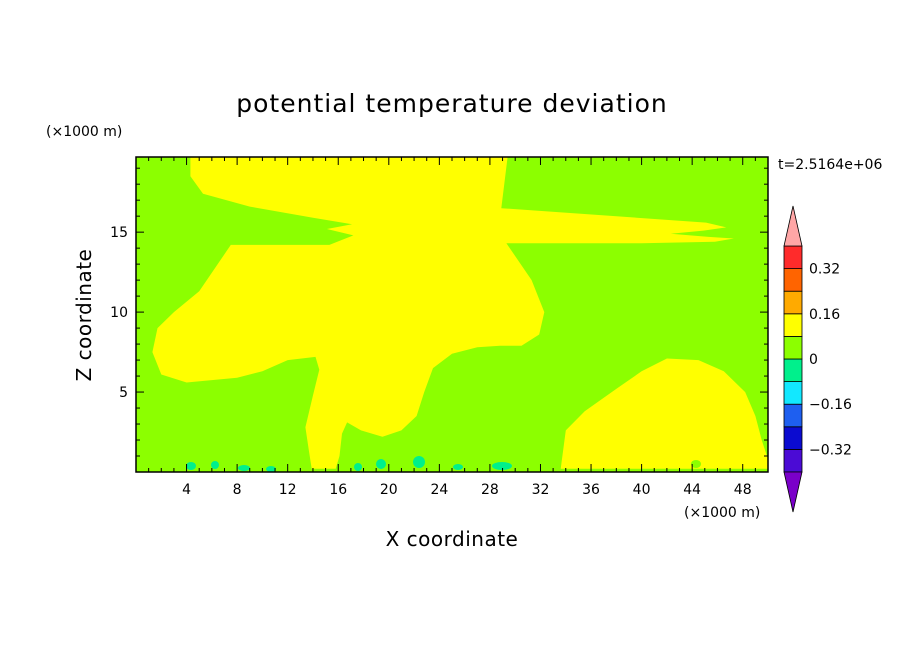 This screenshot has height=654, width=904. I want to click on x-axis-unit: (×1000 m), so click(722, 513).